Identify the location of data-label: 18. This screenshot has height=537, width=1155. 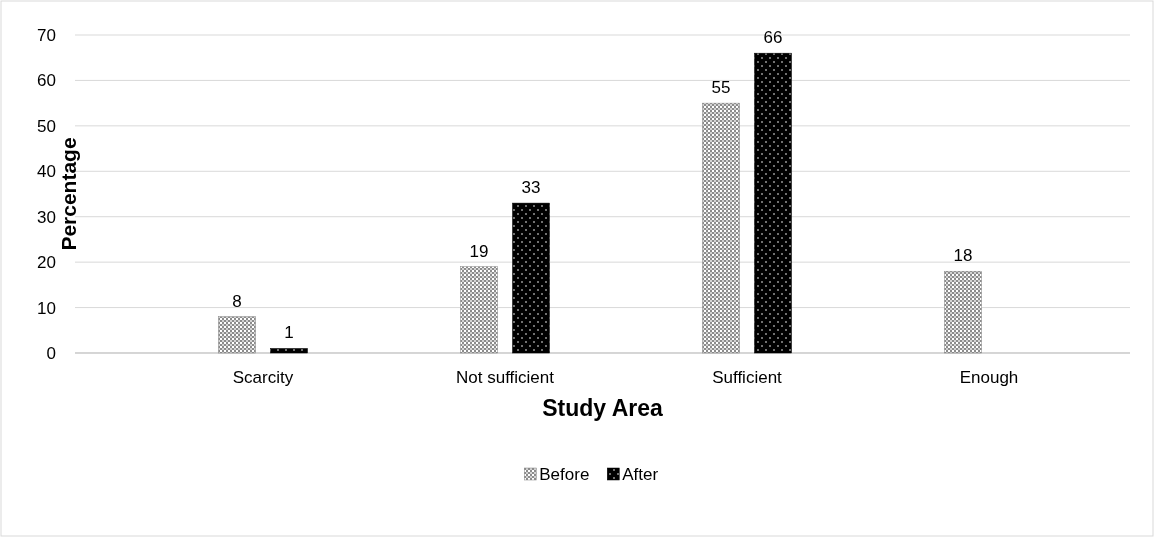
(963, 256).